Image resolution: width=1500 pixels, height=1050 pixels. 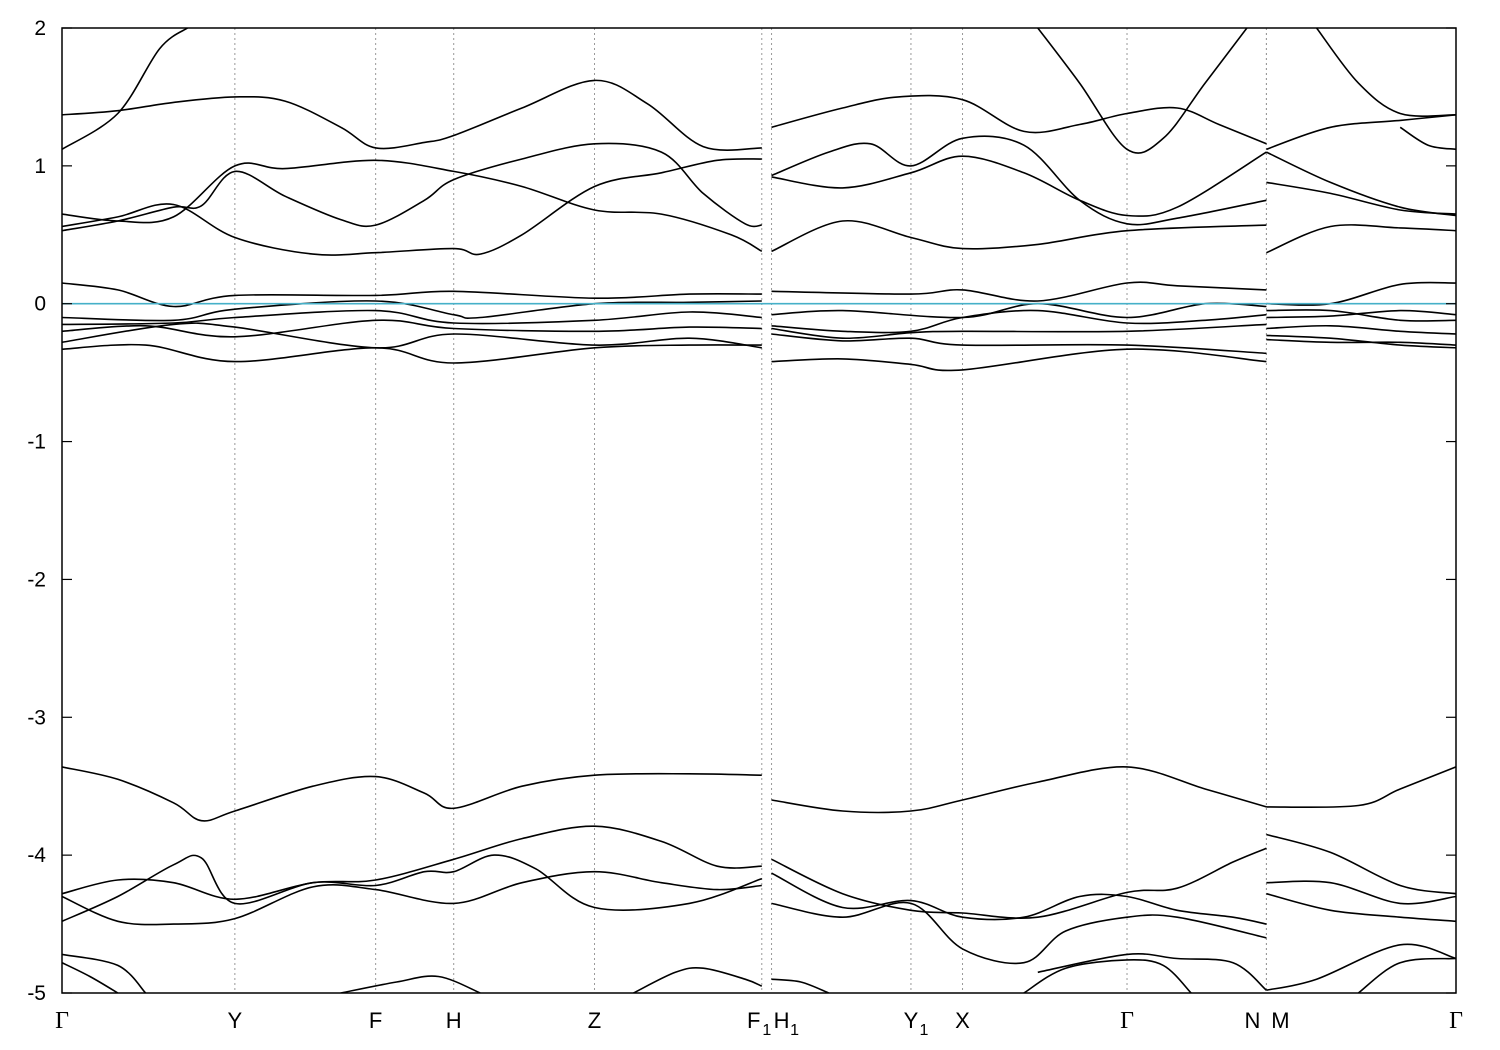 I want to click on x-label-11: M, so click(x=1280, y=1020).